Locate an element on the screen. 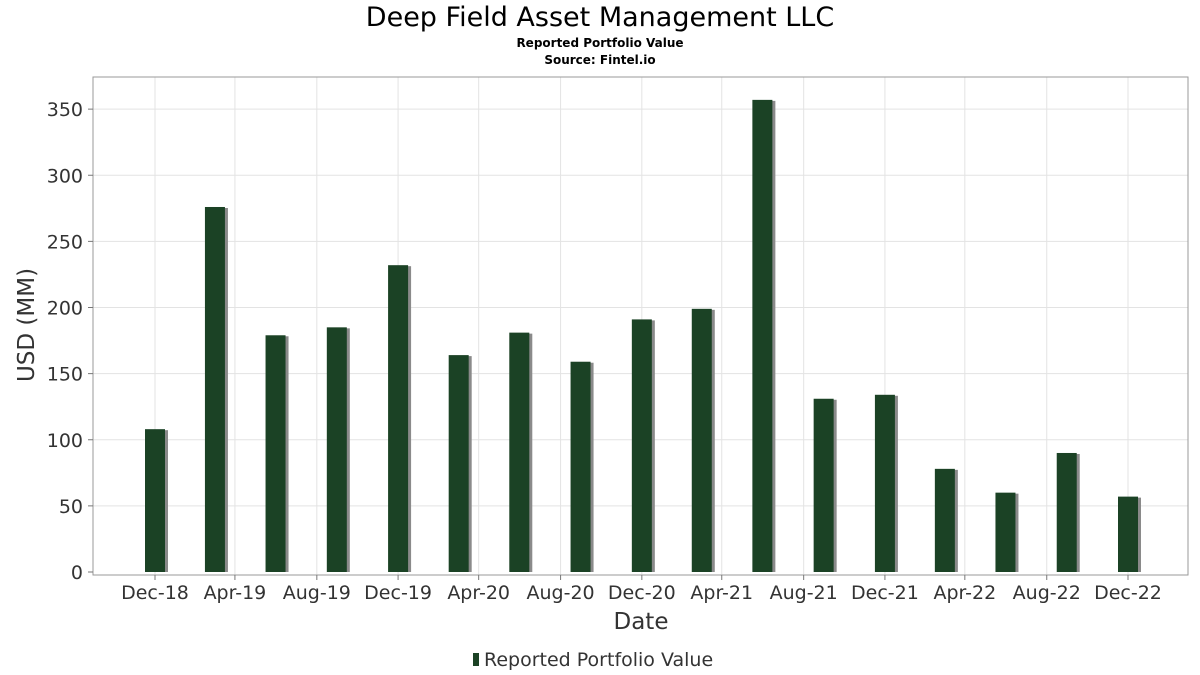 The image size is (1200, 675). x-axis-label: Date is located at coordinates (641, 622).